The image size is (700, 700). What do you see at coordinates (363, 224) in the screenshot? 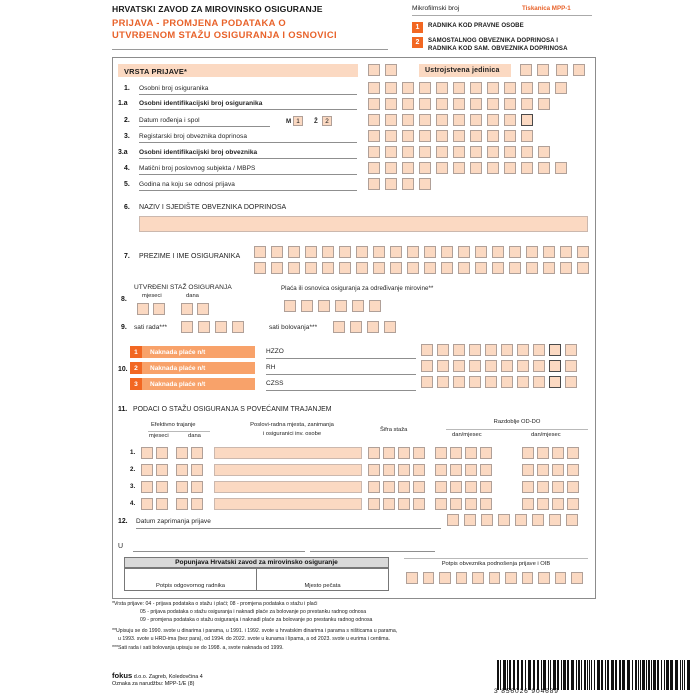
I see `row-6-input` at bounding box center [363, 224].